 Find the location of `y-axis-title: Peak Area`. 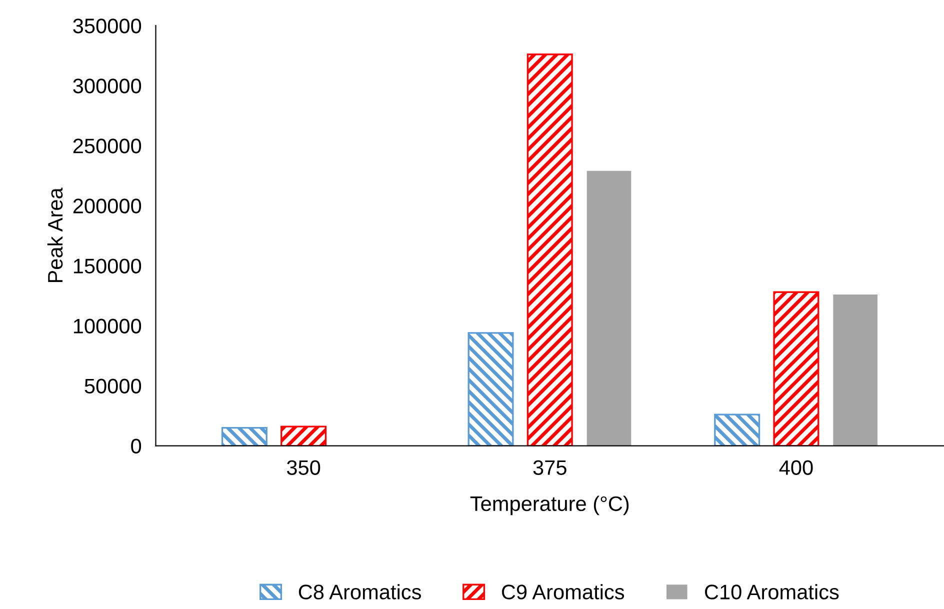

y-axis-title: Peak Area is located at coordinates (55, 235).